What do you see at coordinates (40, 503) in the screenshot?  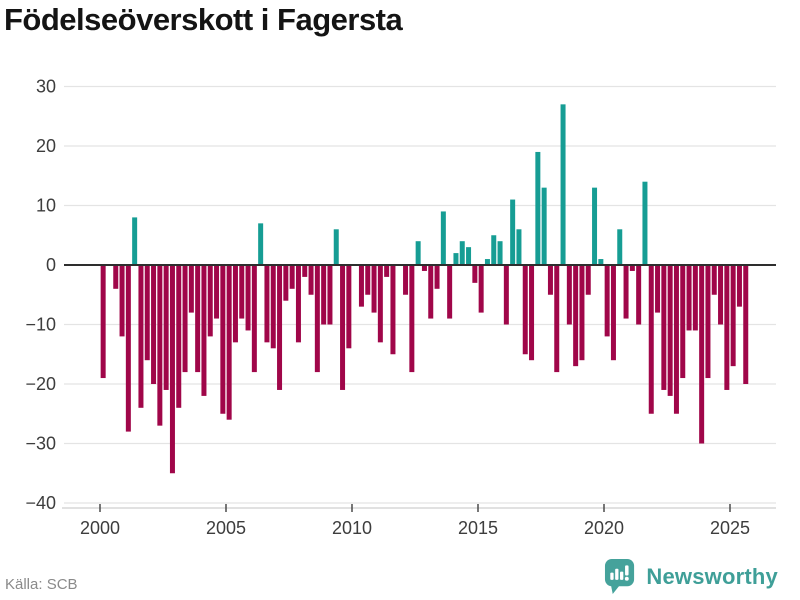 I see `y-tick-label: −40` at bounding box center [40, 503].